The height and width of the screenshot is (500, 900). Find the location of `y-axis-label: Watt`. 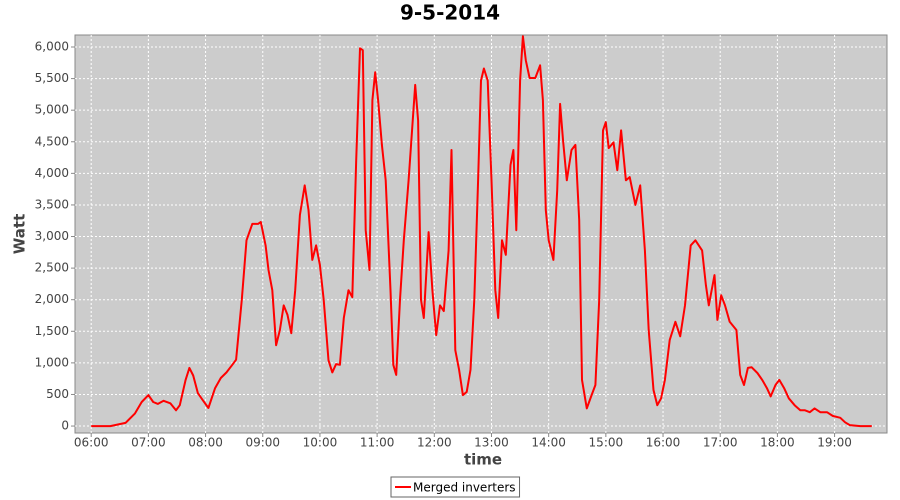

y-axis-label: Watt is located at coordinates (20, 234).